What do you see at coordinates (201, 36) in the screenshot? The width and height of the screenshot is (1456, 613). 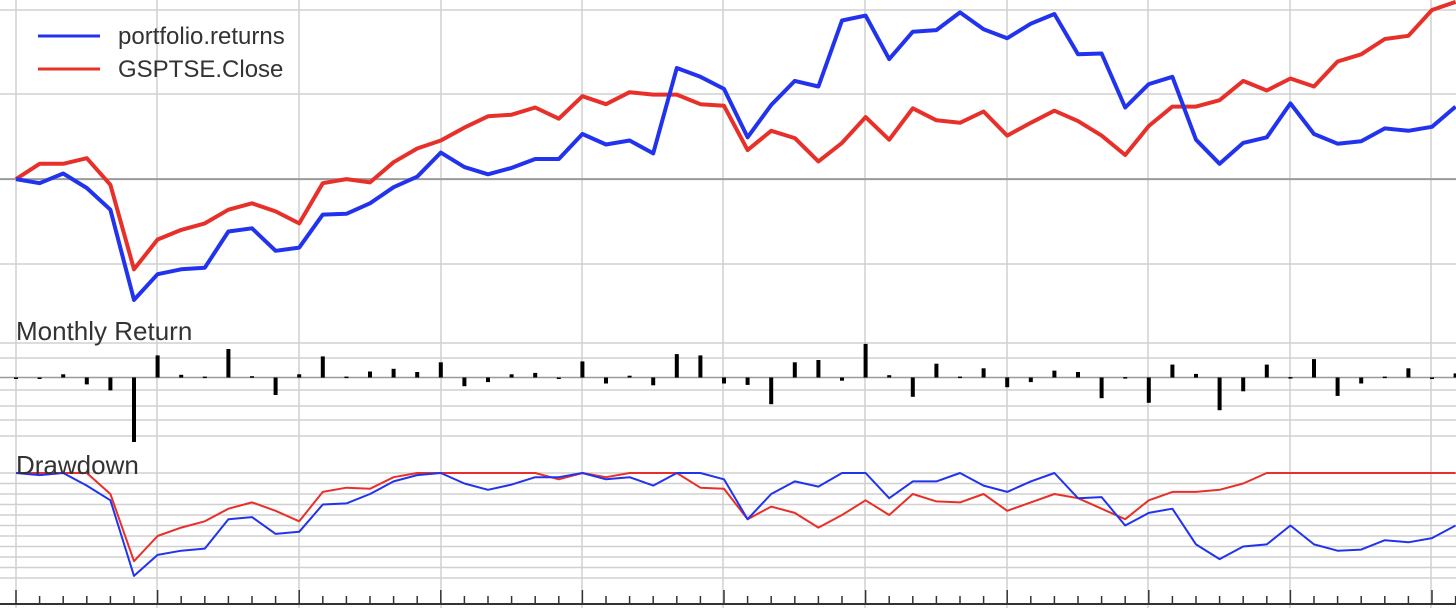 I see `legend-label-portfolio: portfolio.returns` at bounding box center [201, 36].